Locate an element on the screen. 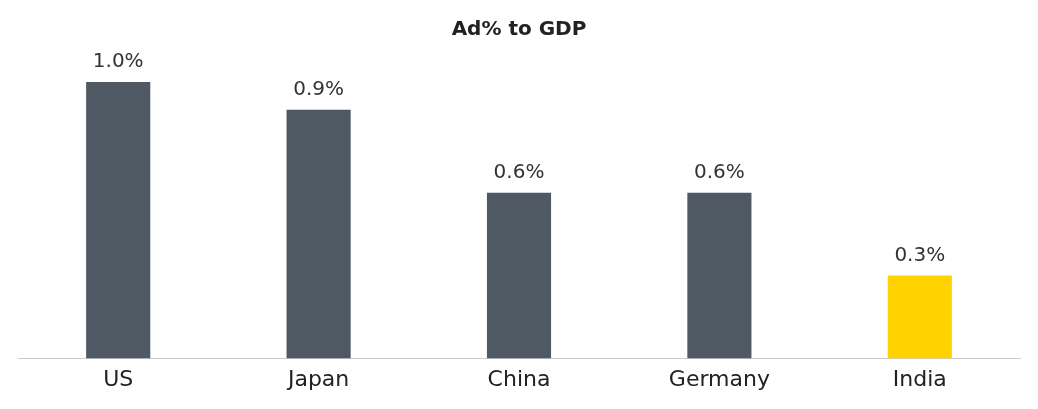  data-label: 0.9% is located at coordinates (319, 87).